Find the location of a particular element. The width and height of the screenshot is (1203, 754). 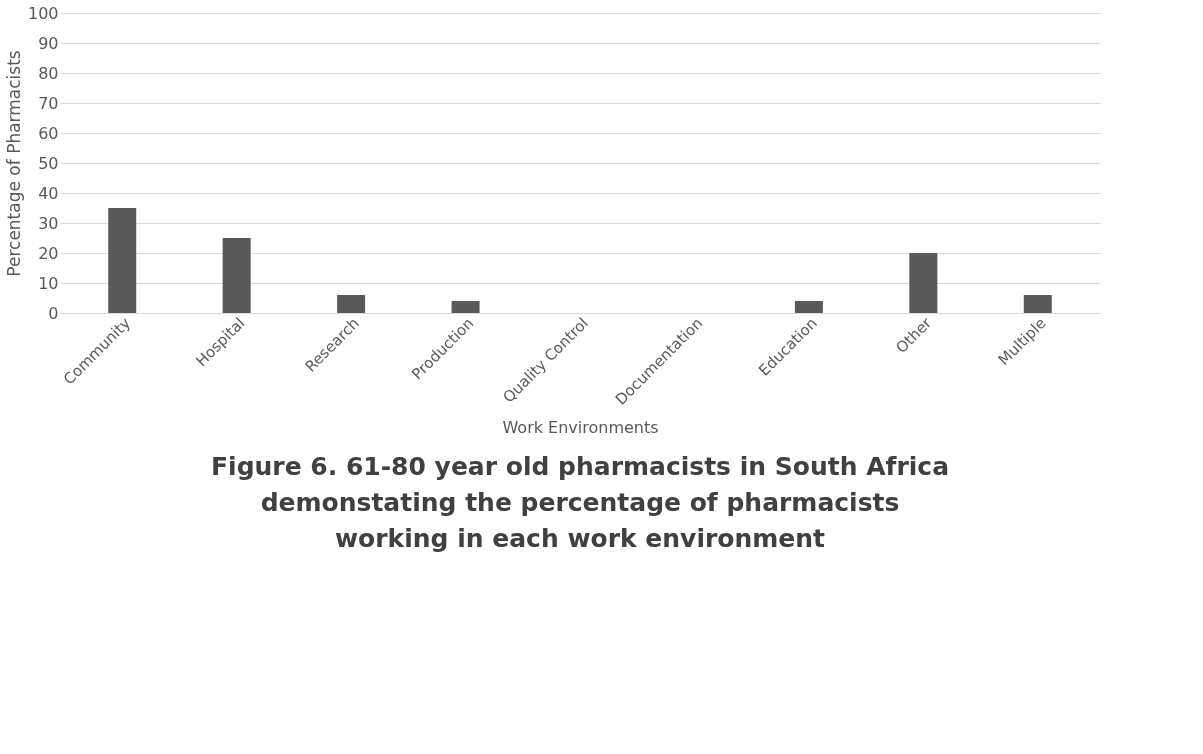

y-tick-label: 10 is located at coordinates (48, 283).